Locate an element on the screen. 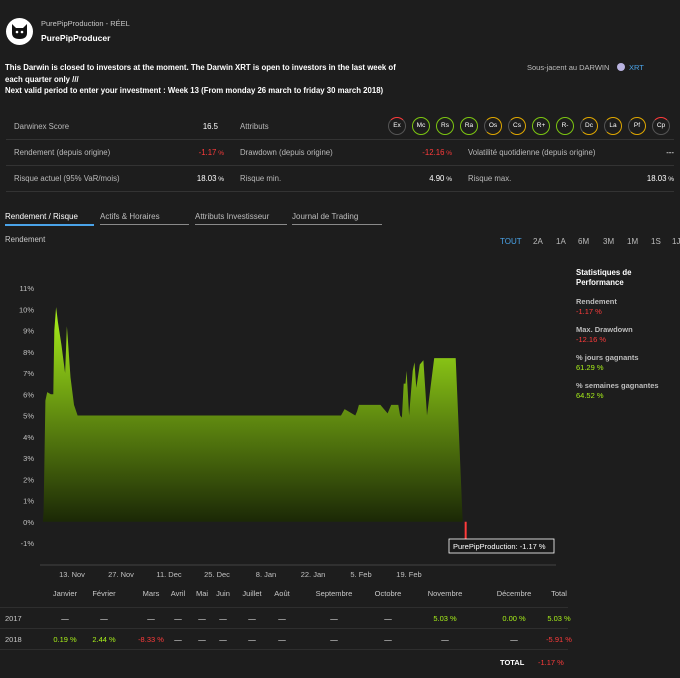 The width and height of the screenshot is (680, 678). underlying-symbol-link: XRT is located at coordinates (636, 67).